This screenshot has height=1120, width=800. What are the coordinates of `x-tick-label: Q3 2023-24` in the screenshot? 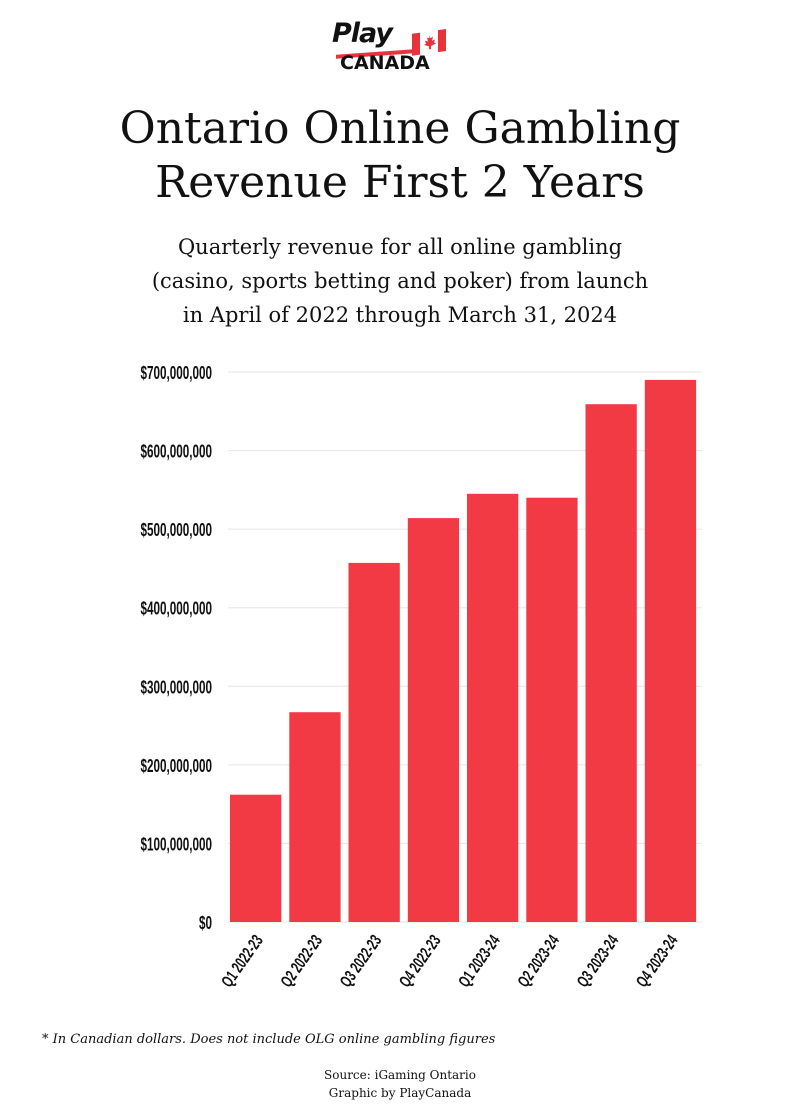 It's located at (598, 961).